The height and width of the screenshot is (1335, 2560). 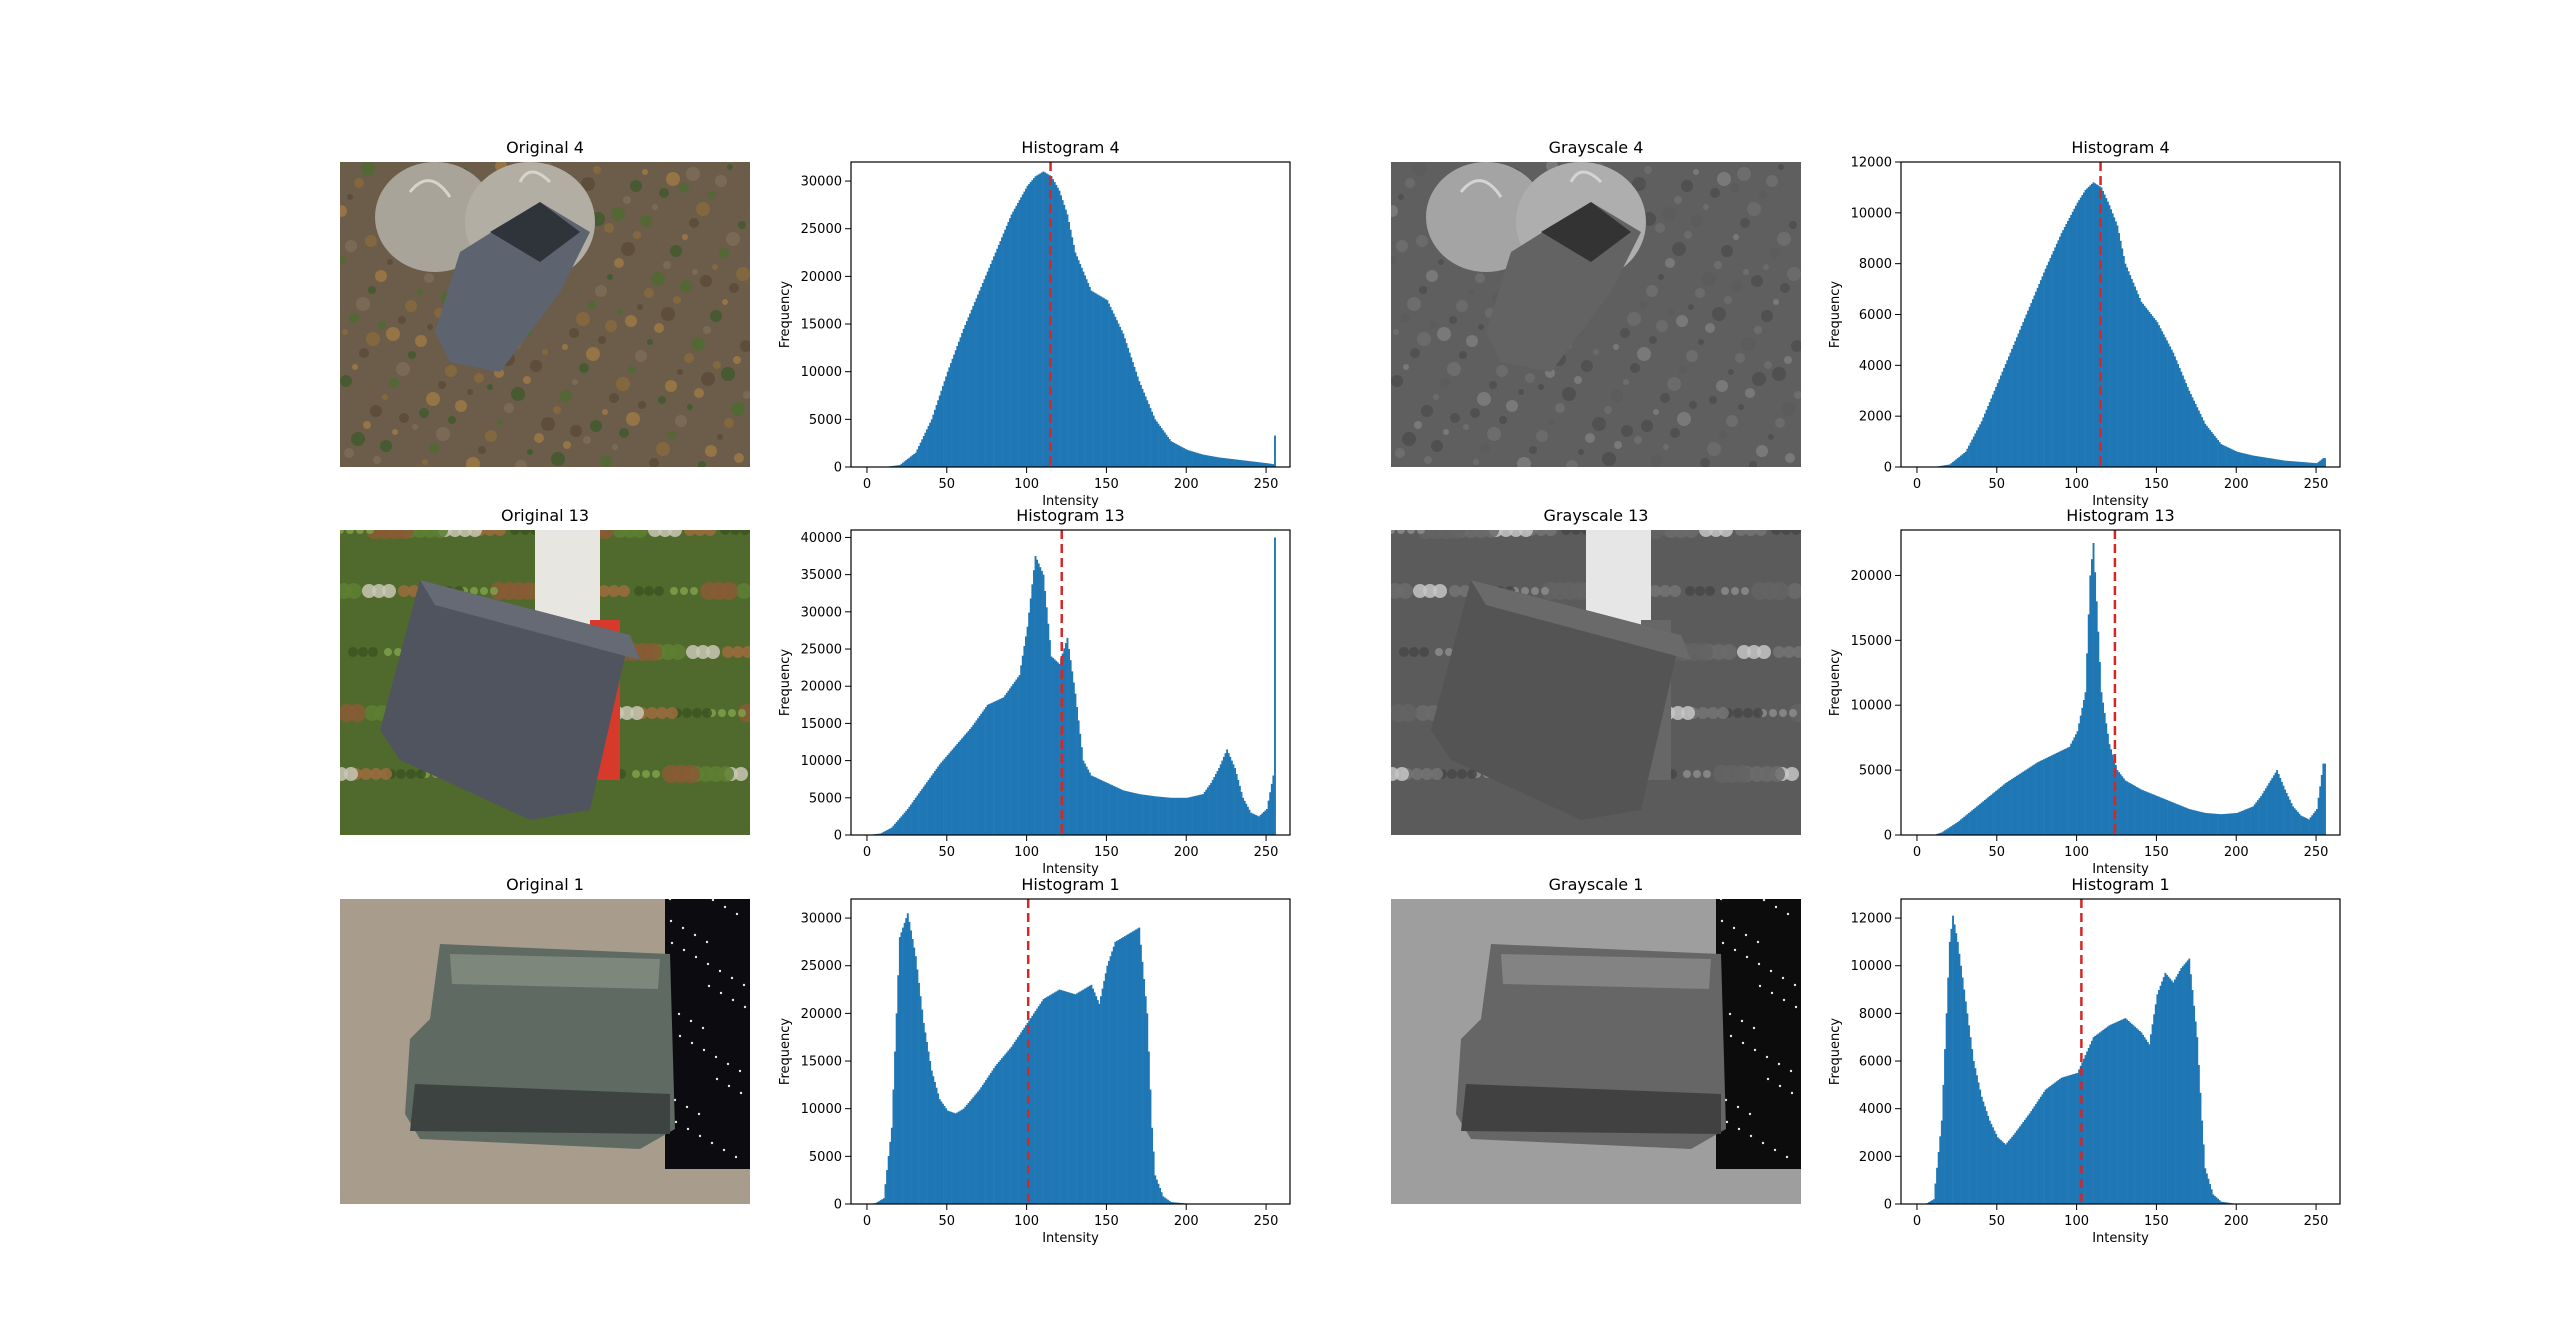 What do you see at coordinates (821, 538) in the screenshot?
I see `y-tick-label: 40000` at bounding box center [821, 538].